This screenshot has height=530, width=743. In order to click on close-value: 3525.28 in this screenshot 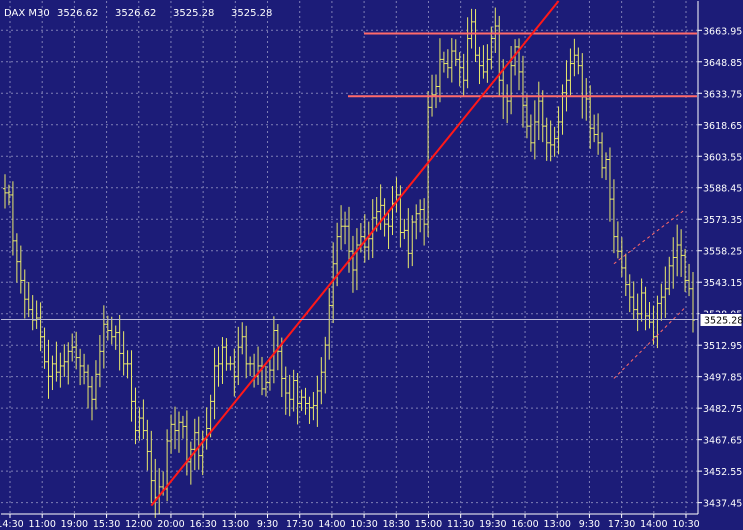, I will do `click(251, 13)`.